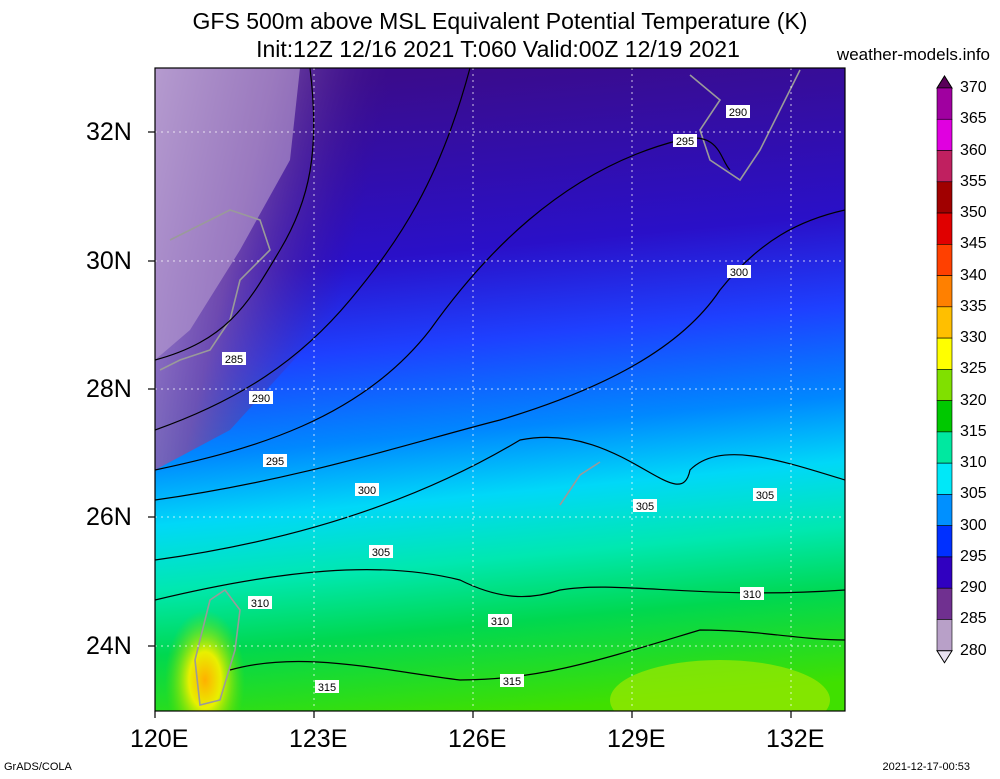  What do you see at coordinates (477, 739) in the screenshot?
I see `lon-label: 126E` at bounding box center [477, 739].